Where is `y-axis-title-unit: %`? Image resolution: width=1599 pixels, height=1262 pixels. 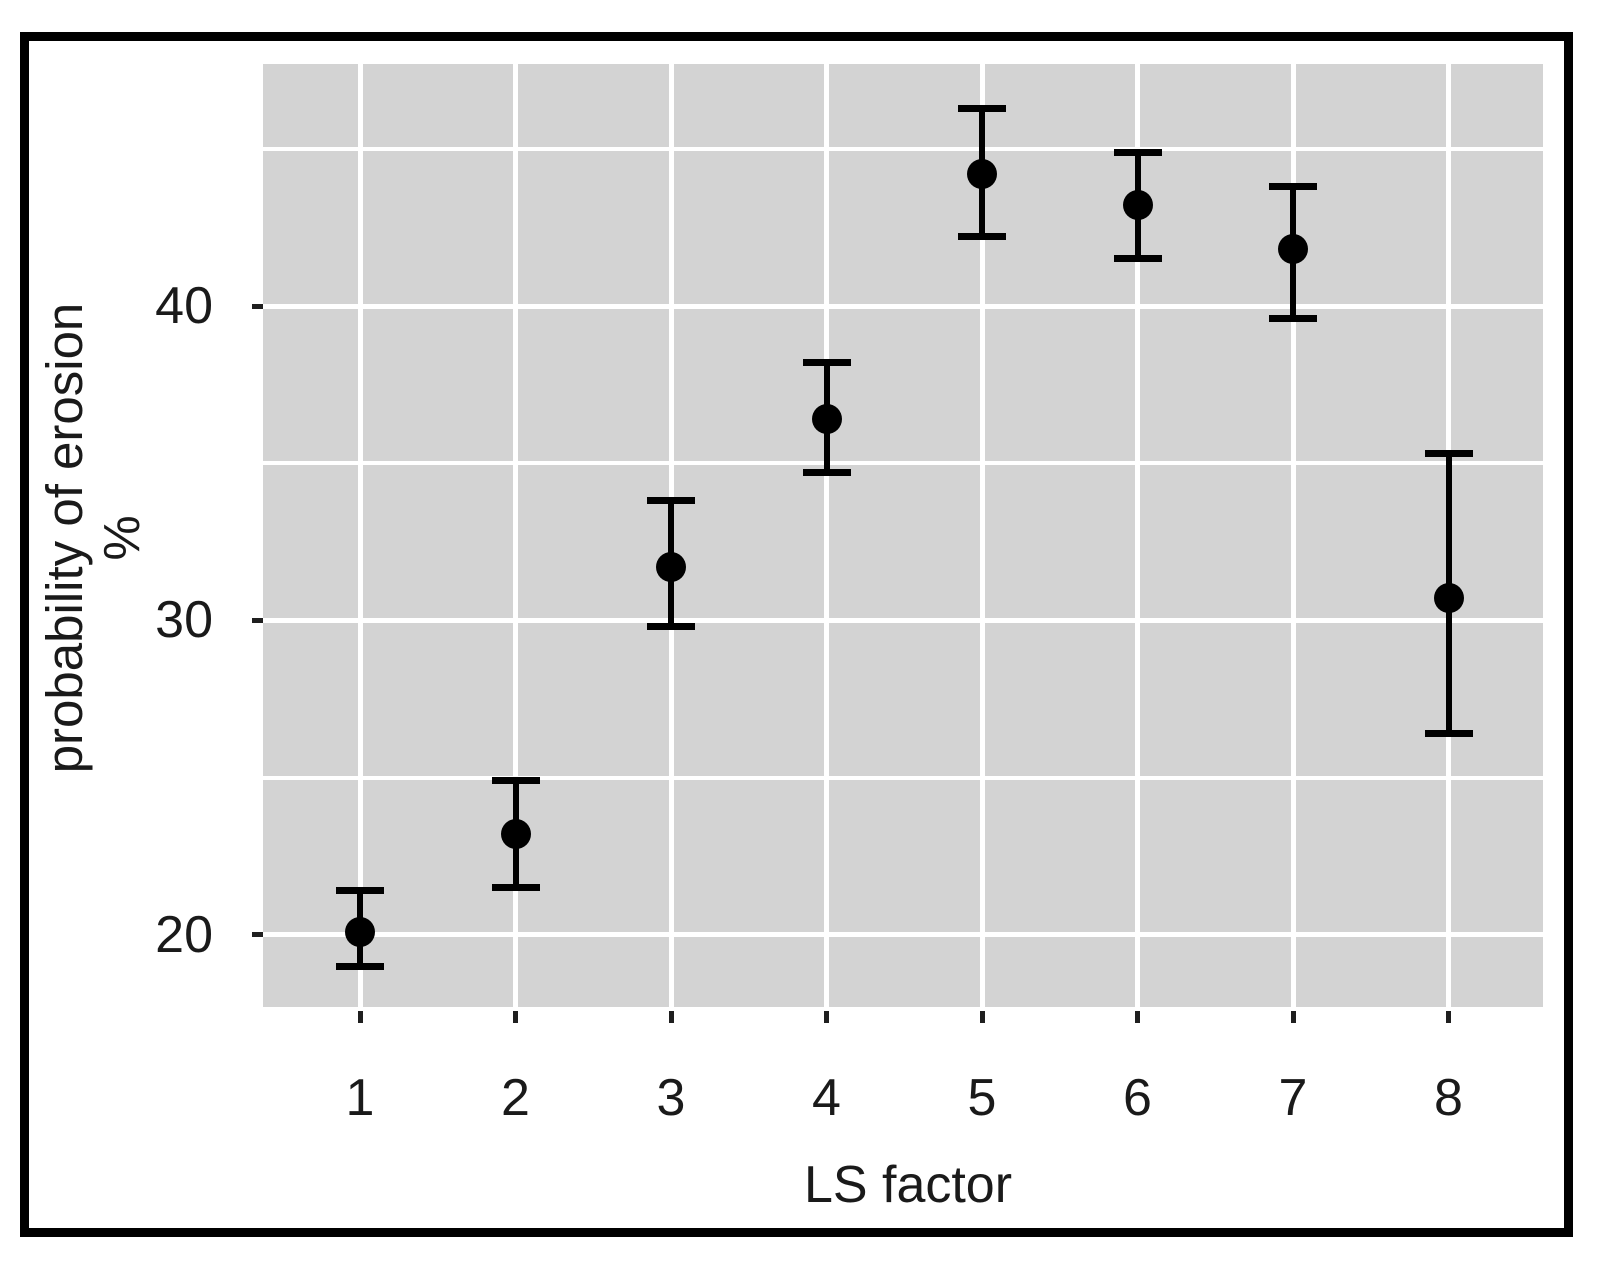
y-axis-title-unit: % is located at coordinates (121, 538).